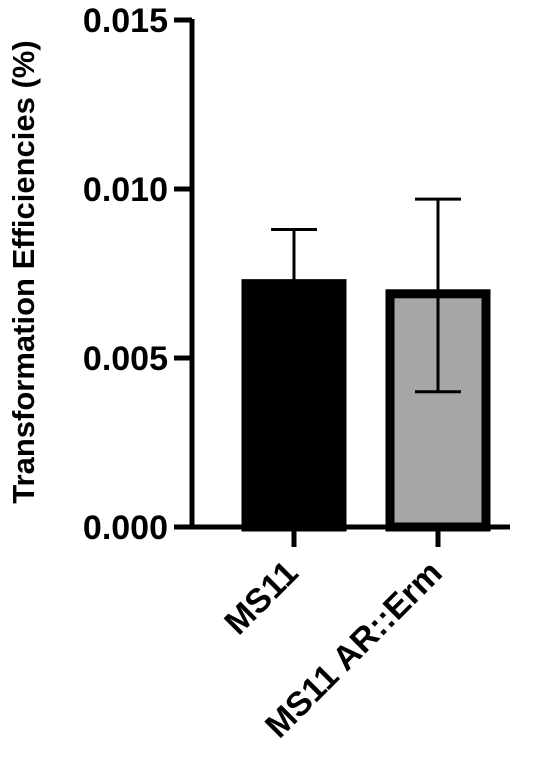 The height and width of the screenshot is (783, 544). Describe the element at coordinates (125, 359) in the screenshot. I see `y-tick-label-2: 0.005` at that location.